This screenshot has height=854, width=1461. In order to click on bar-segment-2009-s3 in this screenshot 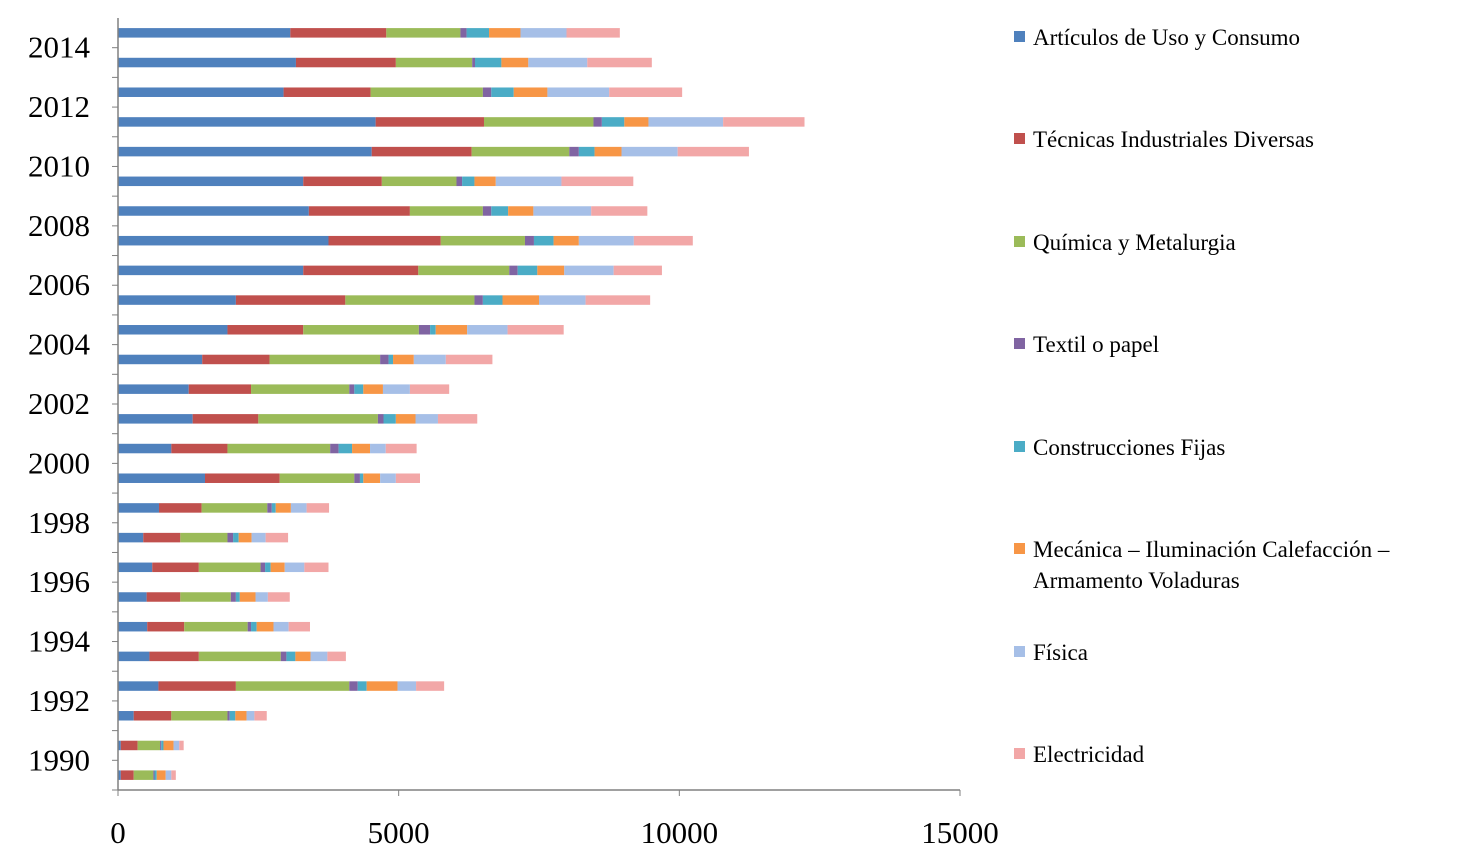, I will do `click(487, 211)`.